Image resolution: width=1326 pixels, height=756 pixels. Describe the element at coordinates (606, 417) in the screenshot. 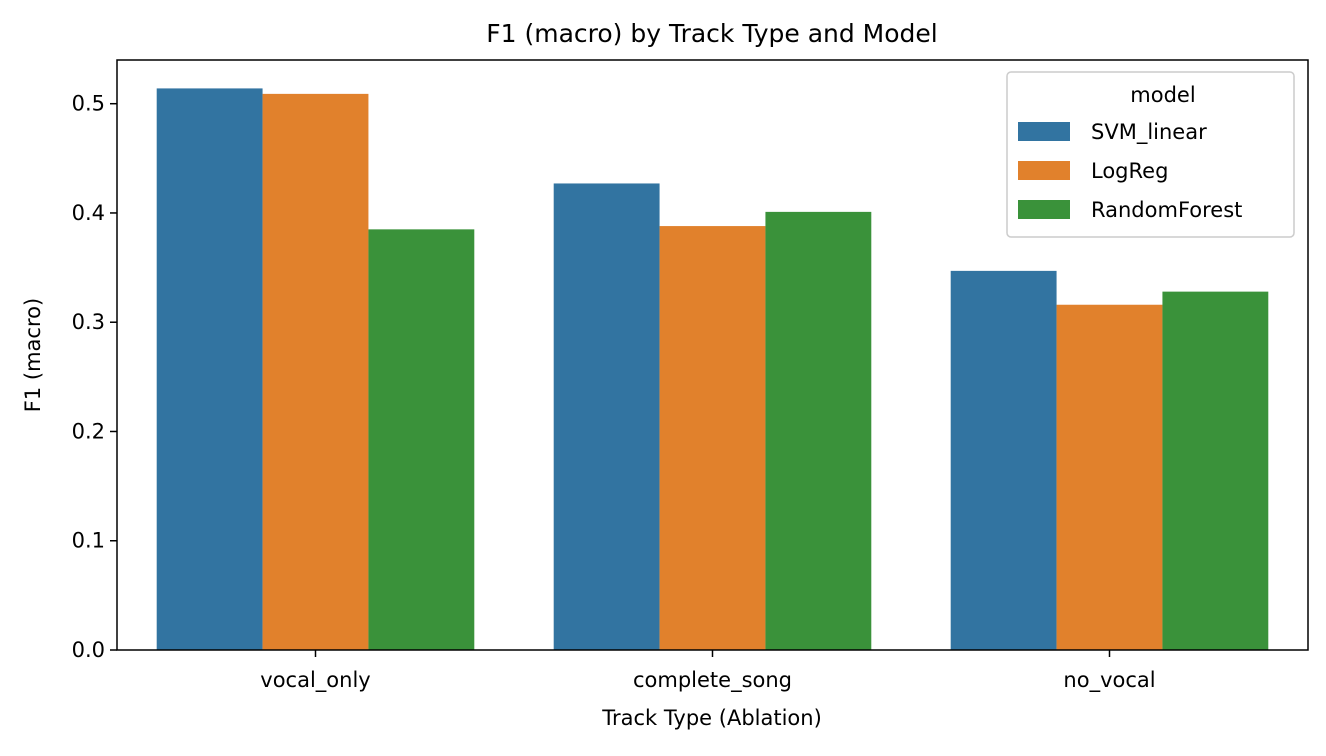

I see `bar-svm-linear-complete-song` at that location.